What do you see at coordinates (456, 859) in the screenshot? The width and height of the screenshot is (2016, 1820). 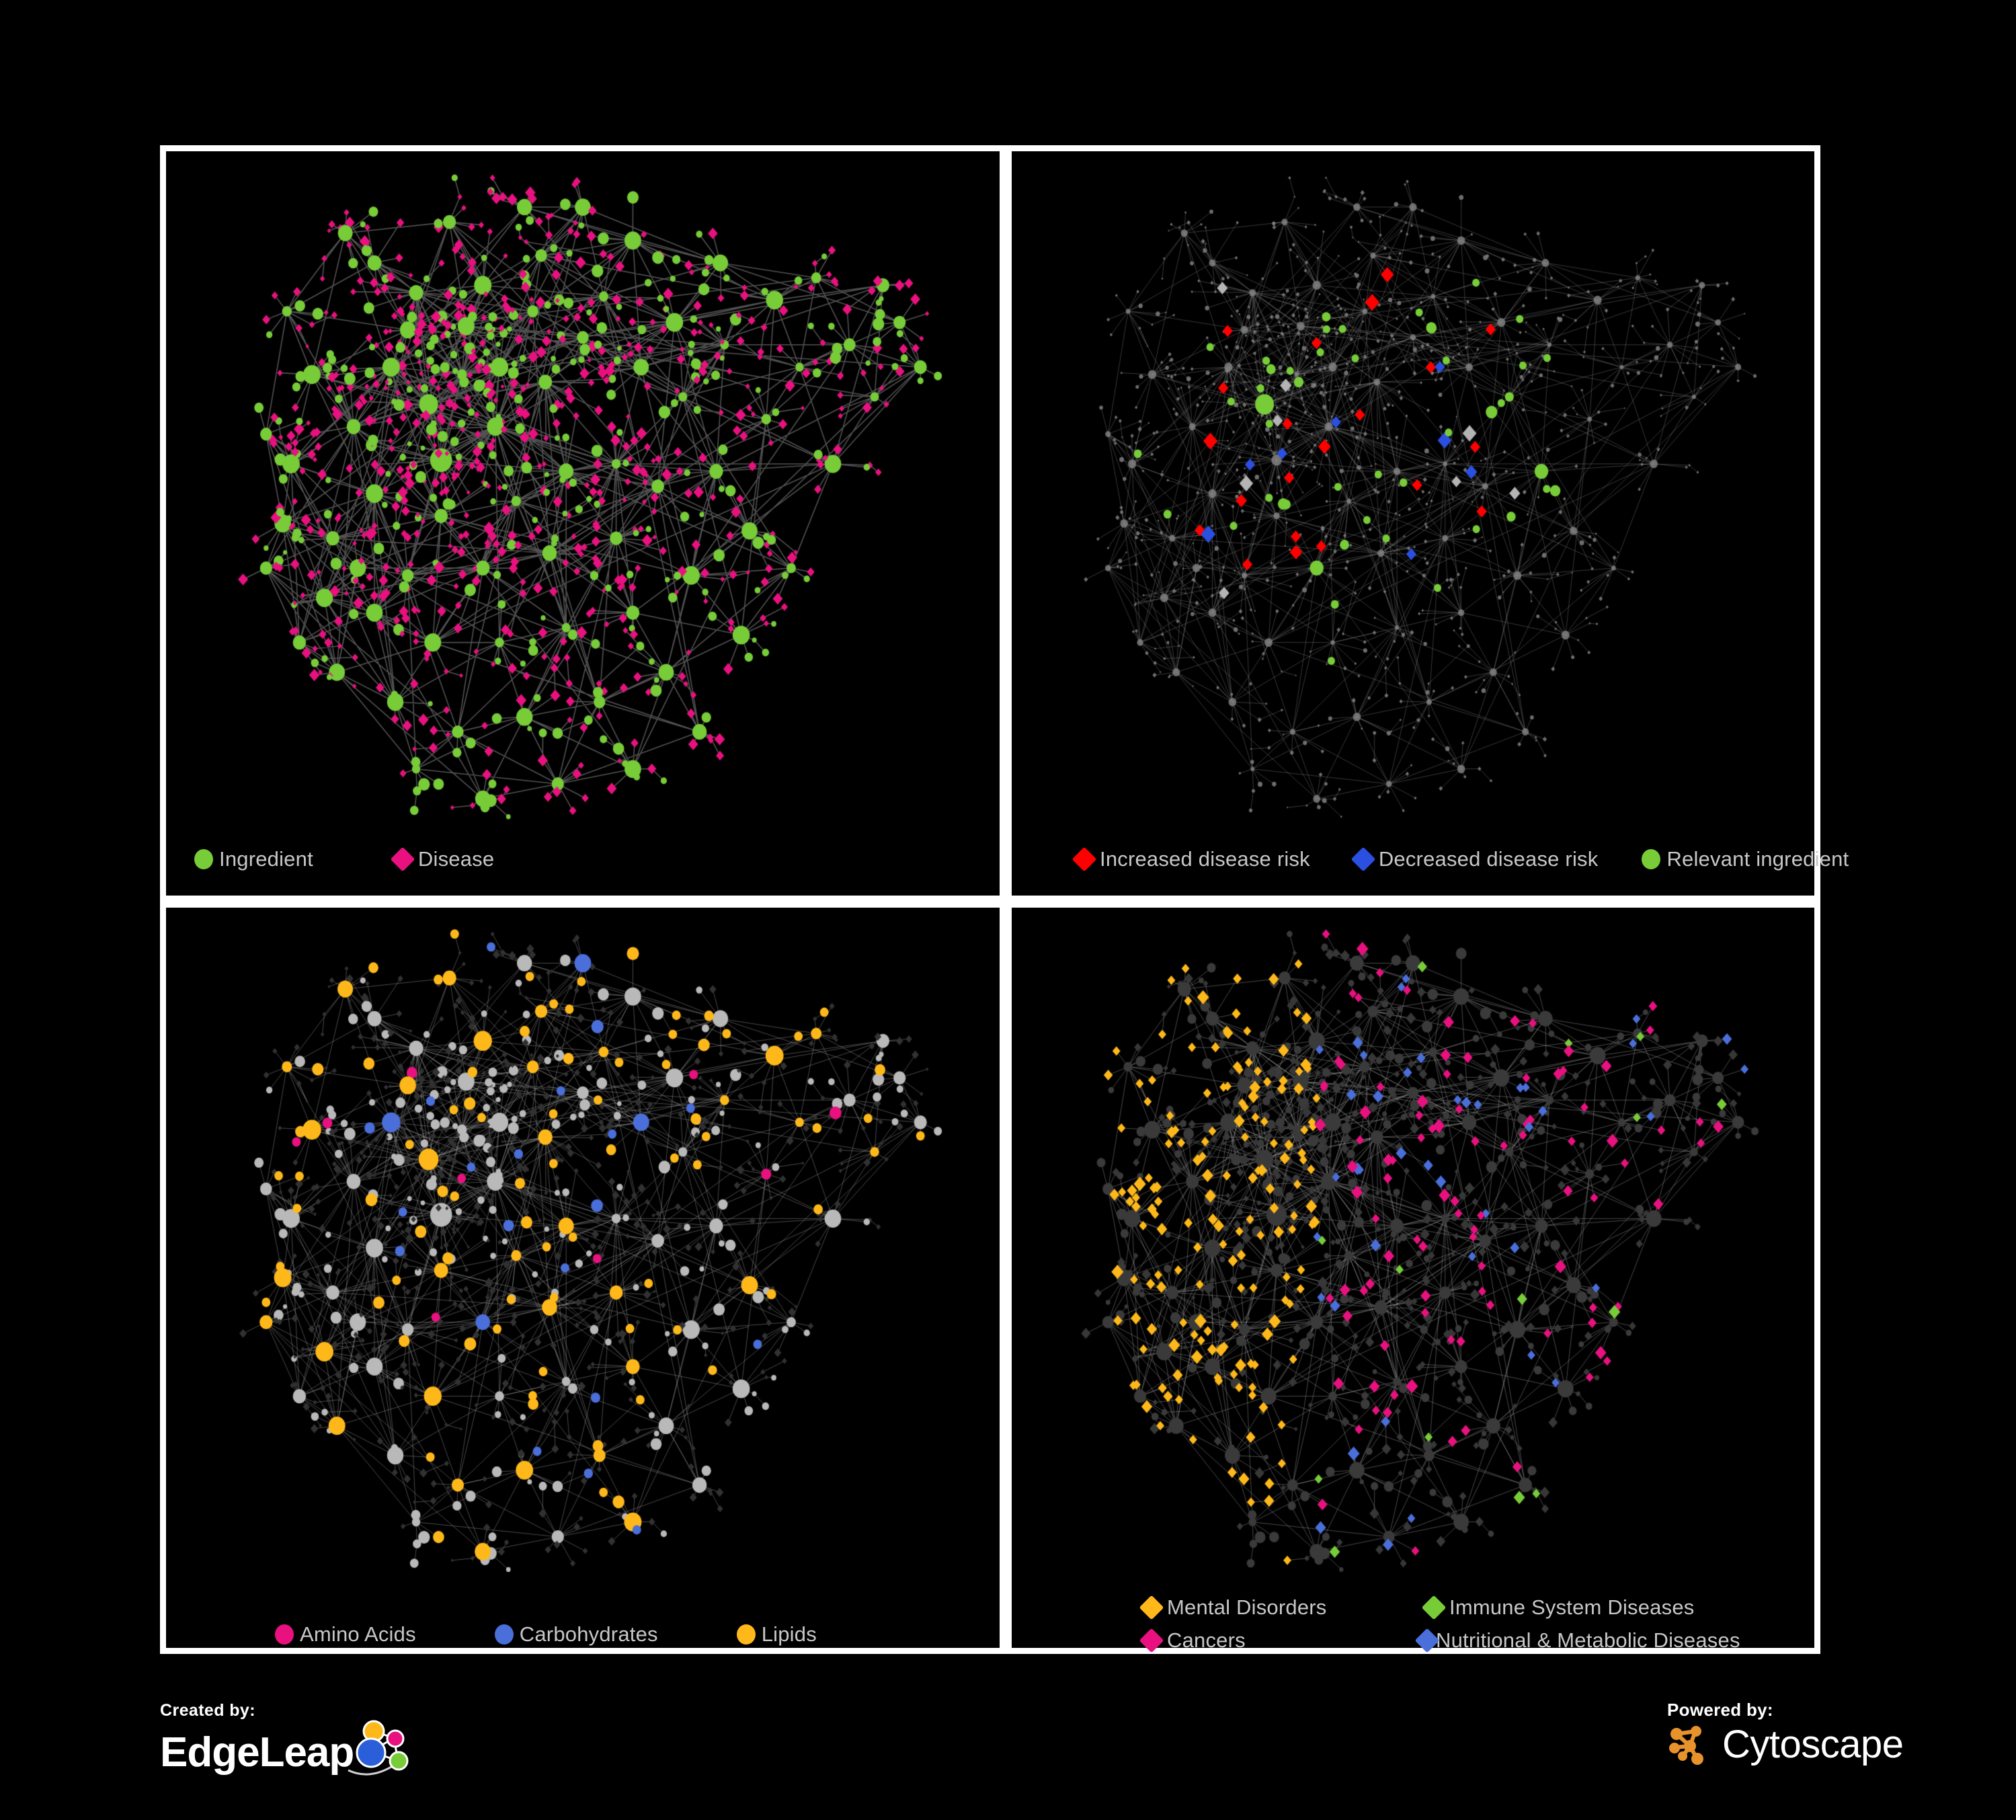 I see `legend-label: Disease` at bounding box center [456, 859].